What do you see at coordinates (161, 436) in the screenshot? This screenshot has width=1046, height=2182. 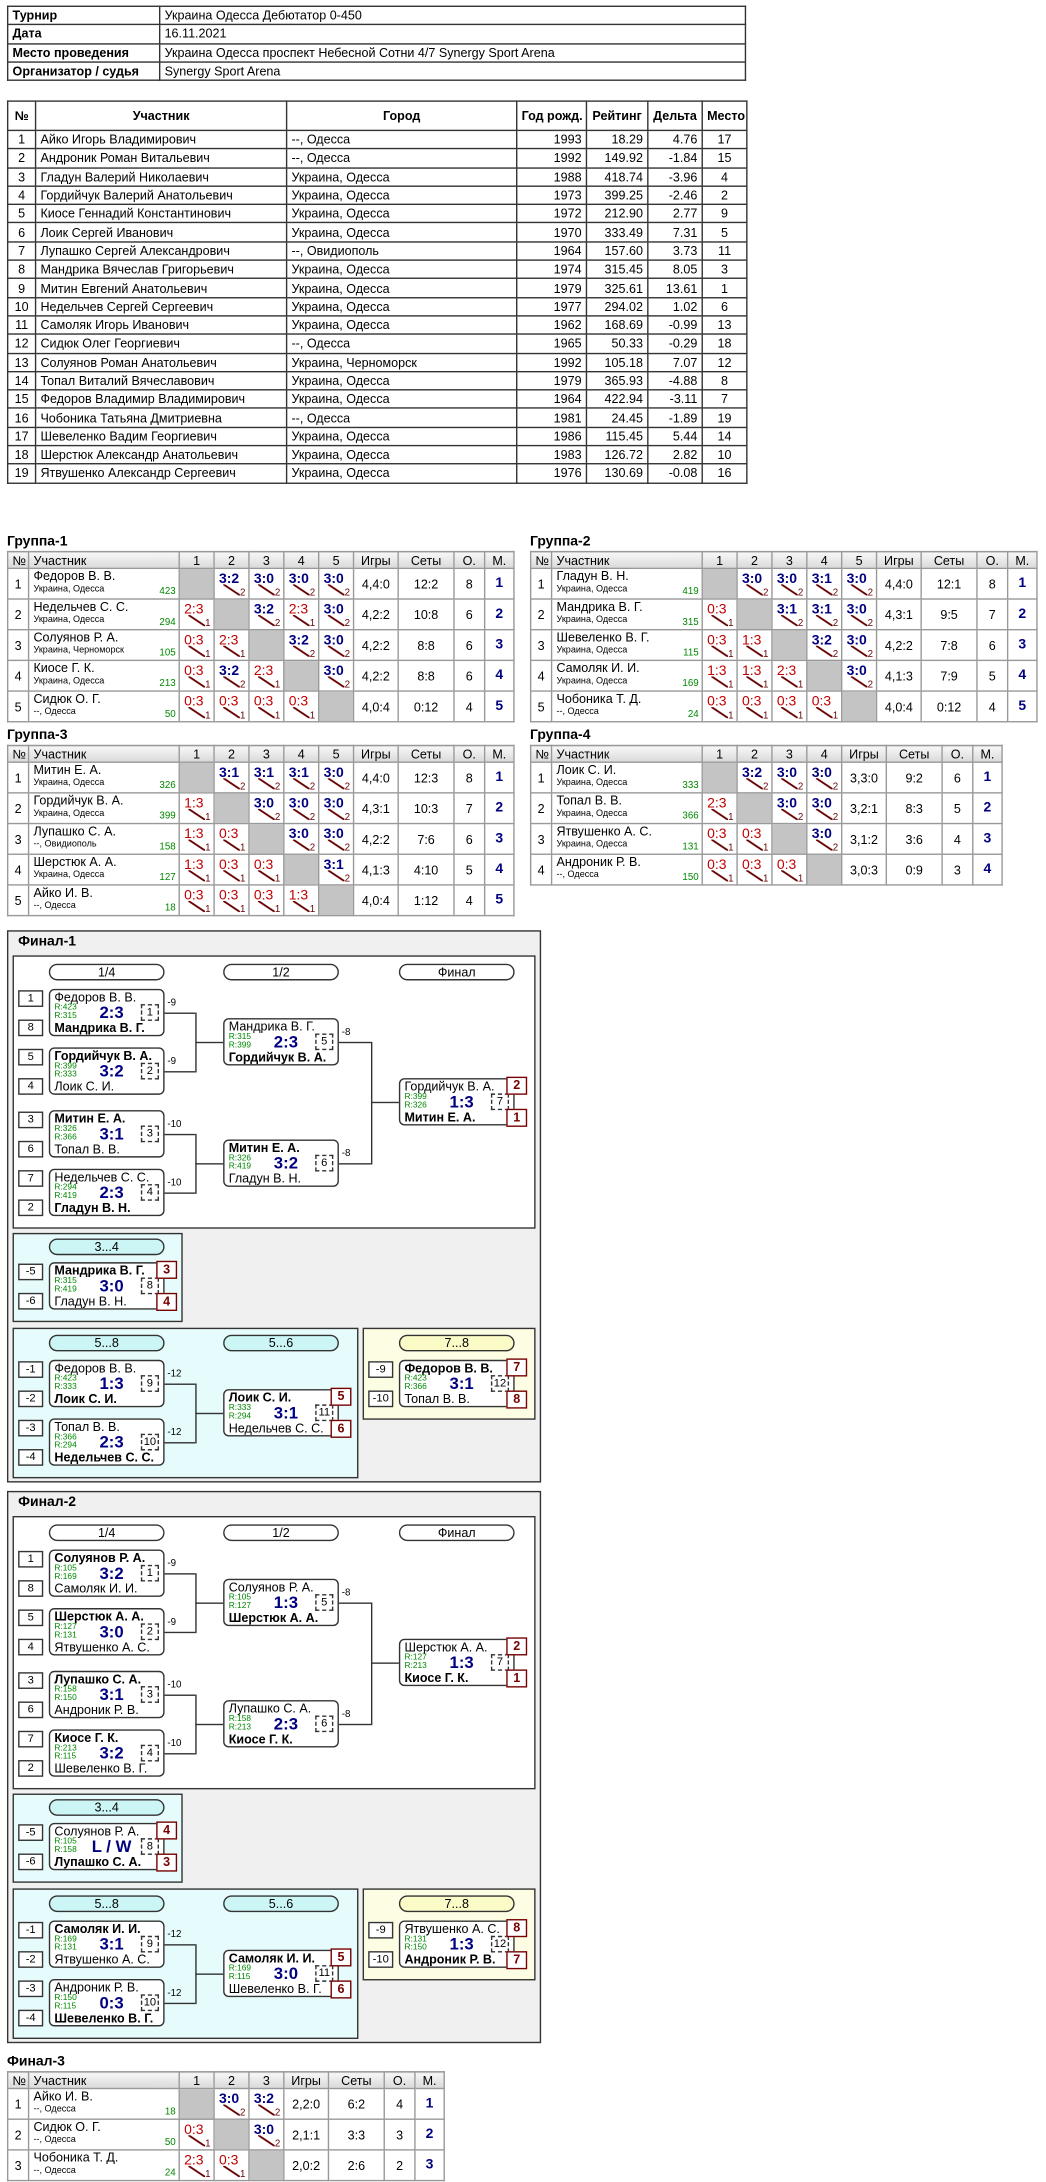 I see `participant-cell: Шевеленко Вадим Георгиевич` at bounding box center [161, 436].